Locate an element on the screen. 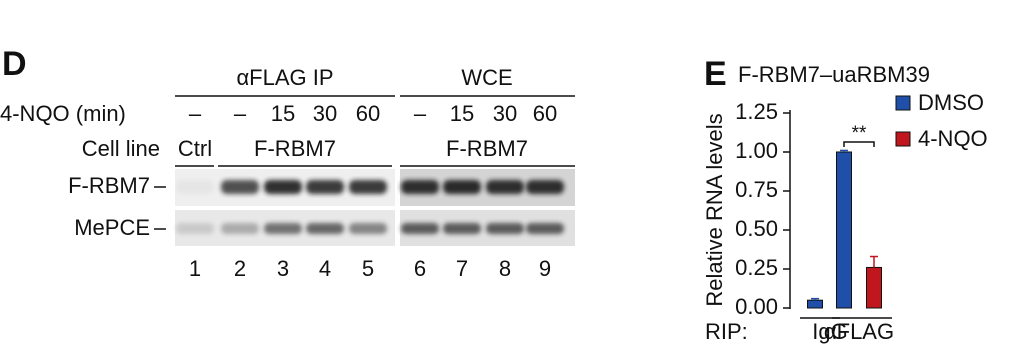 This screenshot has width=1023, height=347. panel-label: D is located at coordinates (14, 64).